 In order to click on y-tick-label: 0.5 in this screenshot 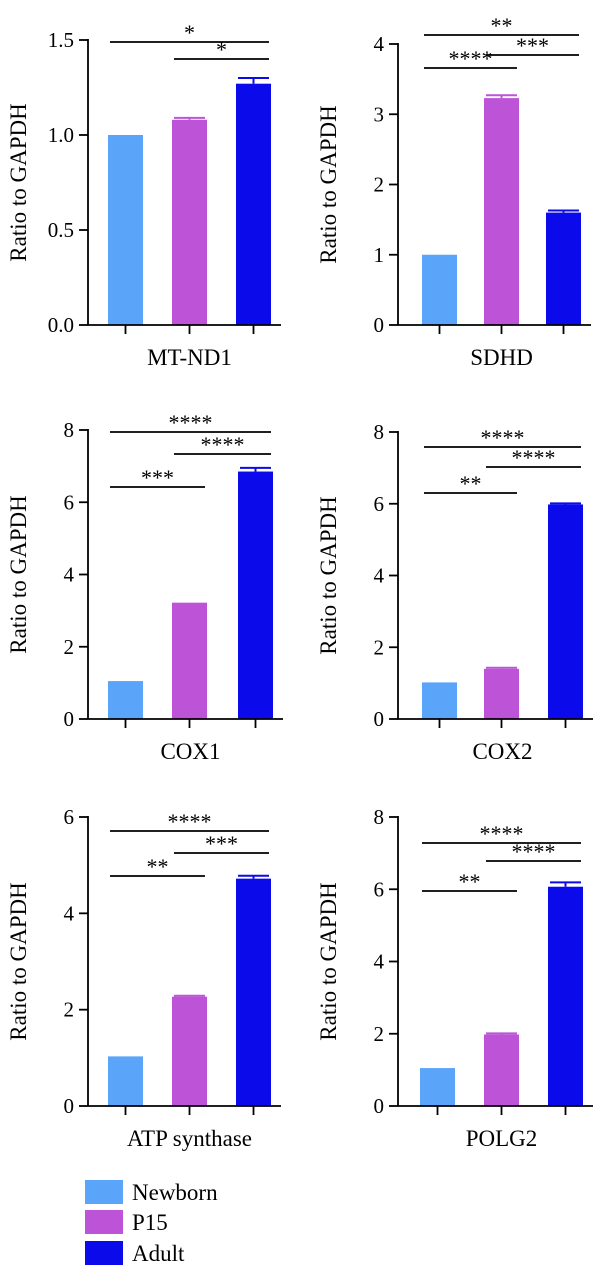, I will do `click(61, 230)`.